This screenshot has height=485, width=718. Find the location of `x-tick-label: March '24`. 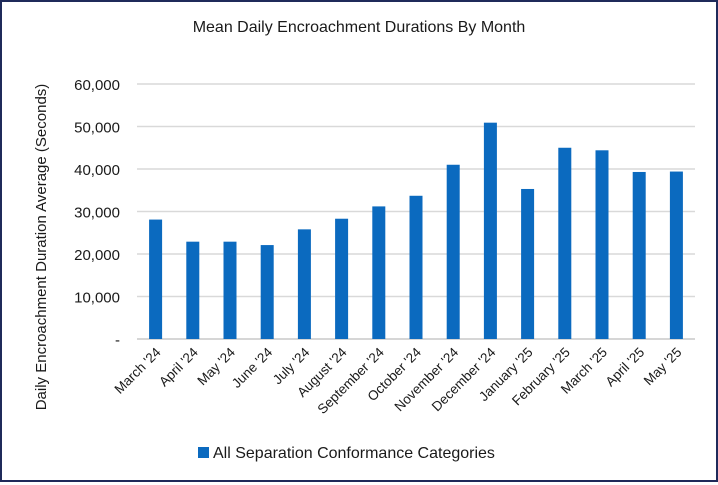

x-tick-label: March '24 is located at coordinates (137, 370).